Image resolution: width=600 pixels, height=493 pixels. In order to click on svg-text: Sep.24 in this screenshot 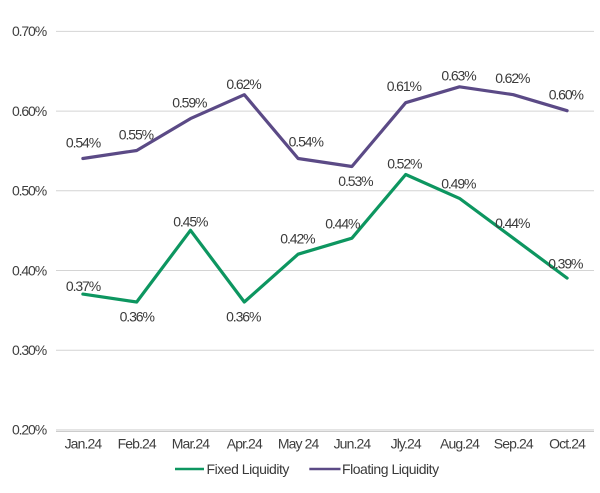, I will do `click(514, 444)`.